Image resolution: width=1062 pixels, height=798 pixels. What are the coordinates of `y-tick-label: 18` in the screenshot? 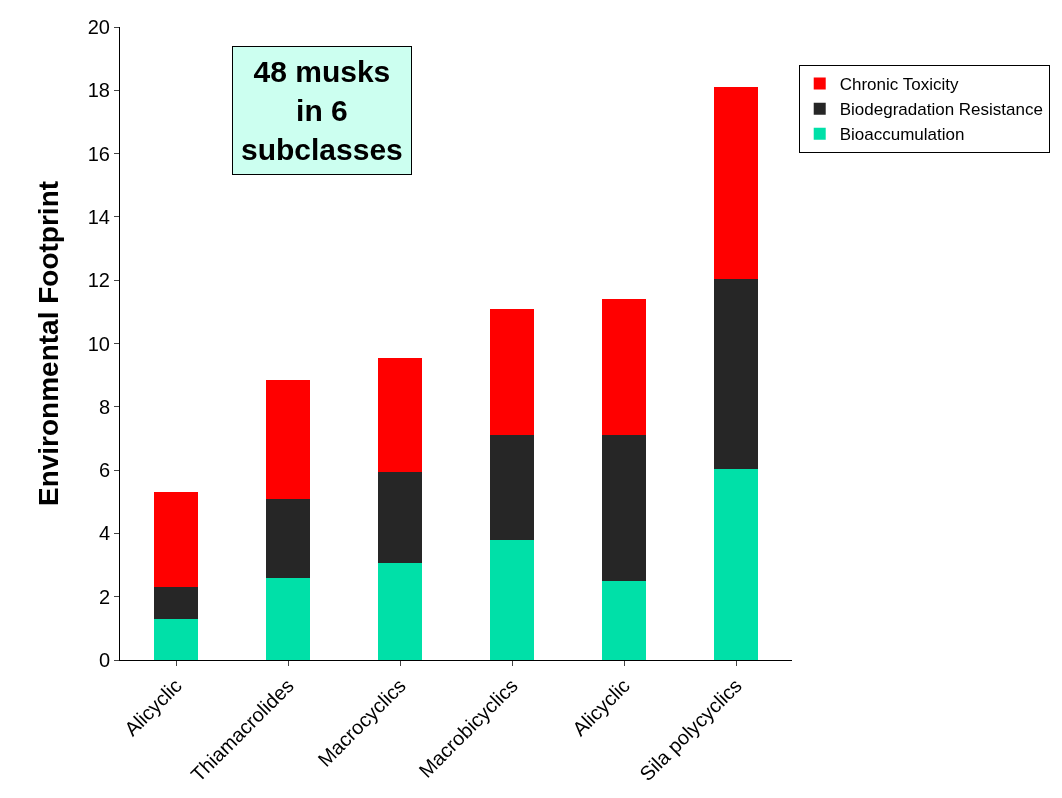 It's located at (98, 90).